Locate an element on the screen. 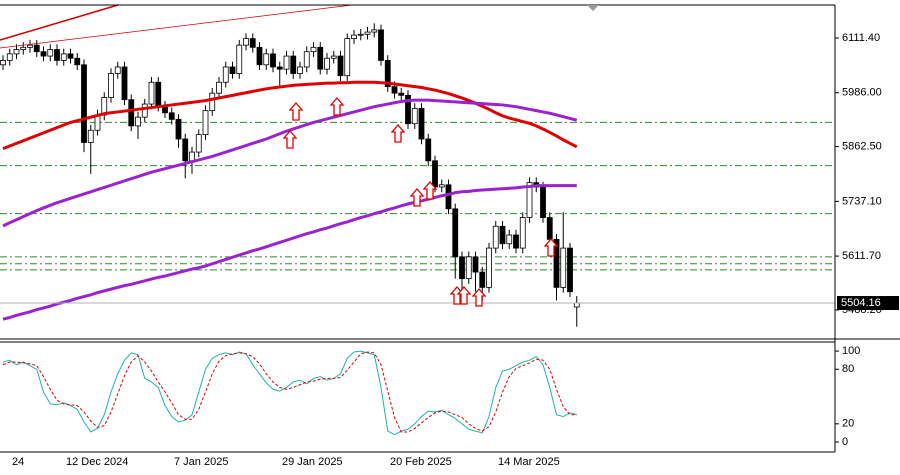  trendline is located at coordinates (176, 26).